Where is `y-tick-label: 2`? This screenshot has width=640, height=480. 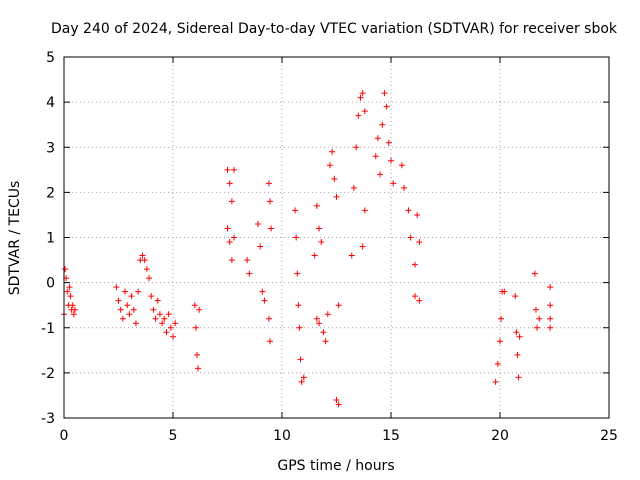
y-tick-label: 2 is located at coordinates (50, 193).